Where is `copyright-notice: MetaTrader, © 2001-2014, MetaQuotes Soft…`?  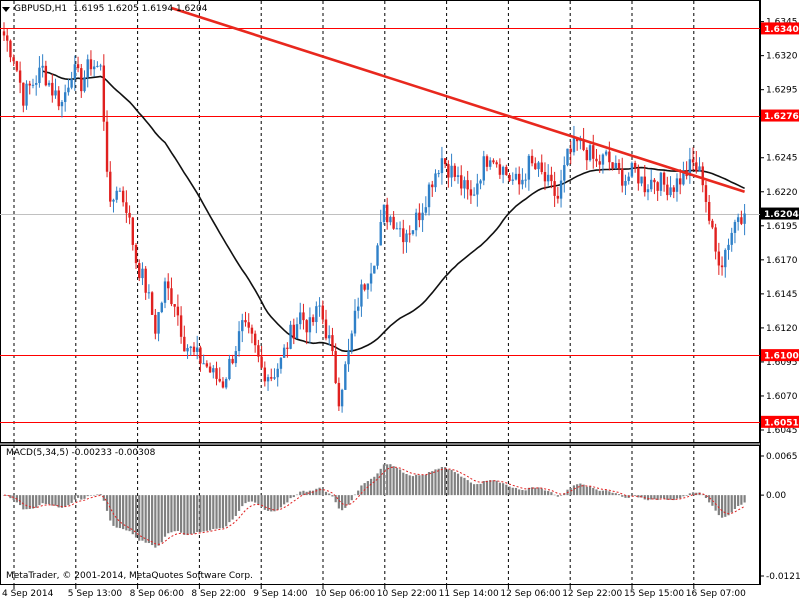 copyright-notice: MetaTrader, © 2001-2014, MetaQuotes Soft… is located at coordinates (129, 576).